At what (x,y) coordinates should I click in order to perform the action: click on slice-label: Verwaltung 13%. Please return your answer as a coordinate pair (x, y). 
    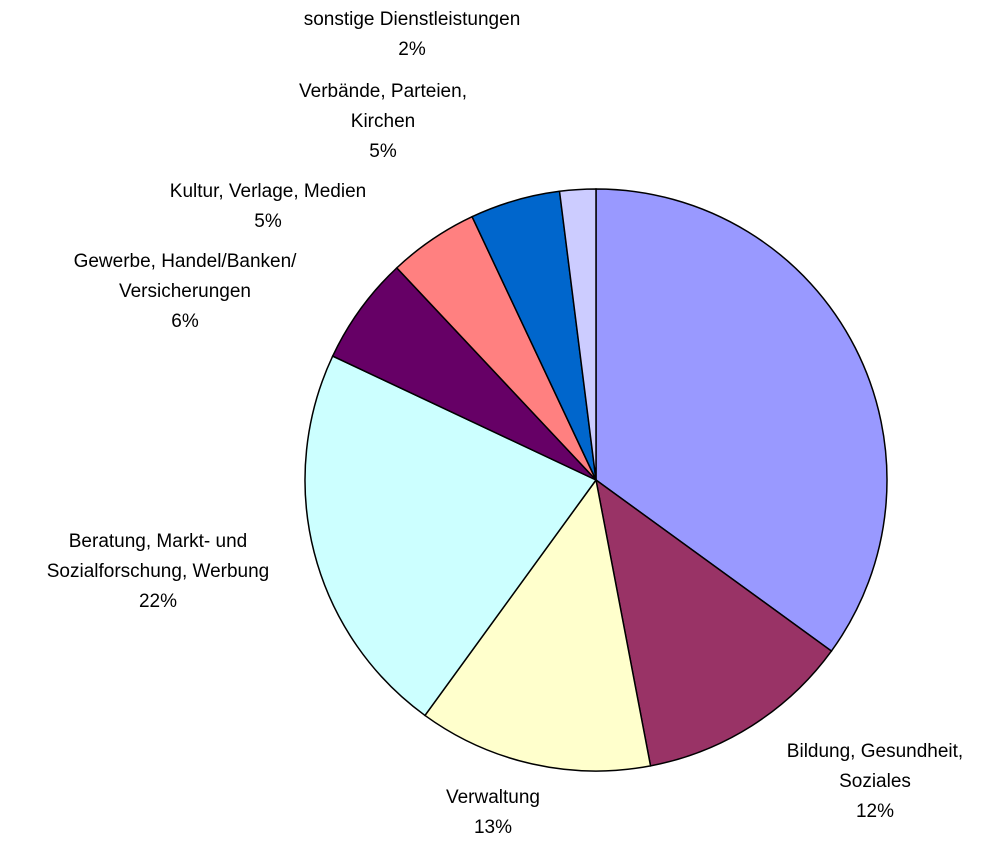
    Looking at the image, I should click on (493, 812).